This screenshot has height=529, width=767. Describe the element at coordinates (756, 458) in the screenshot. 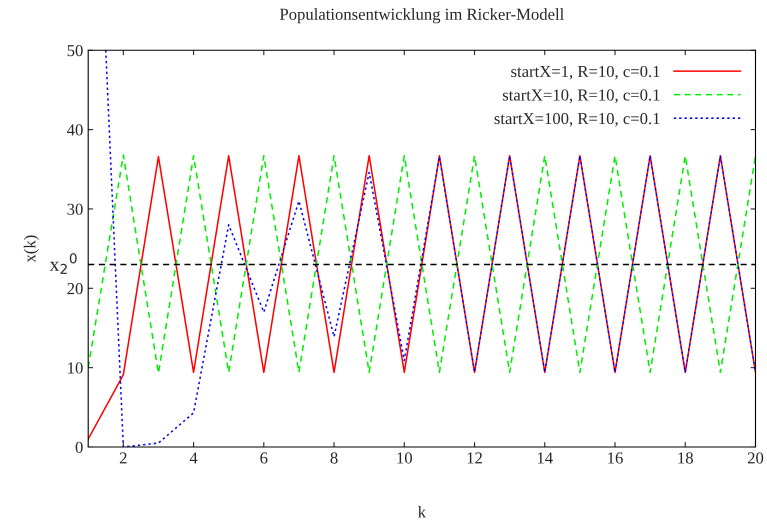

I see `x-tick-label: 20` at that location.